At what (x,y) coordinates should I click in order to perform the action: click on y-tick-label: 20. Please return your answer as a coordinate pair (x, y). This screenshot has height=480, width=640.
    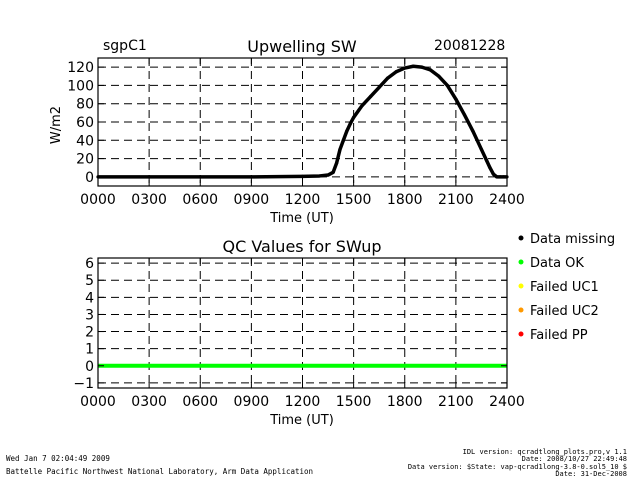
    Looking at the image, I should click on (85, 160).